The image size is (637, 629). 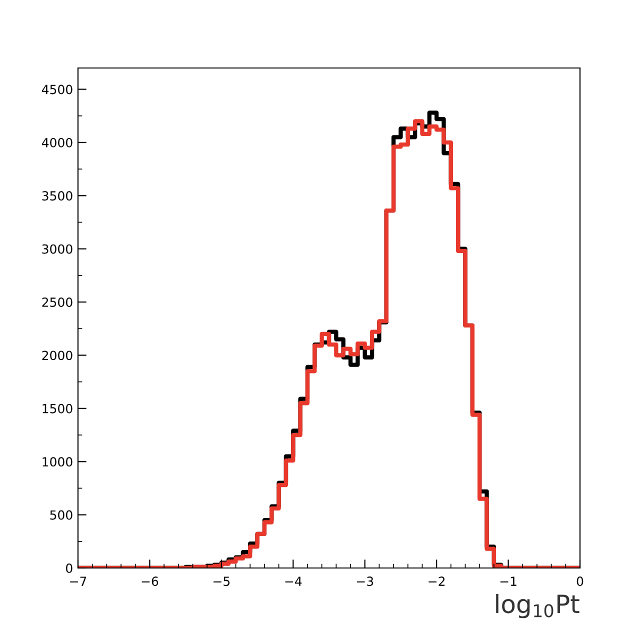 I want to click on y-tick-label: 1000, so click(x=57, y=462).